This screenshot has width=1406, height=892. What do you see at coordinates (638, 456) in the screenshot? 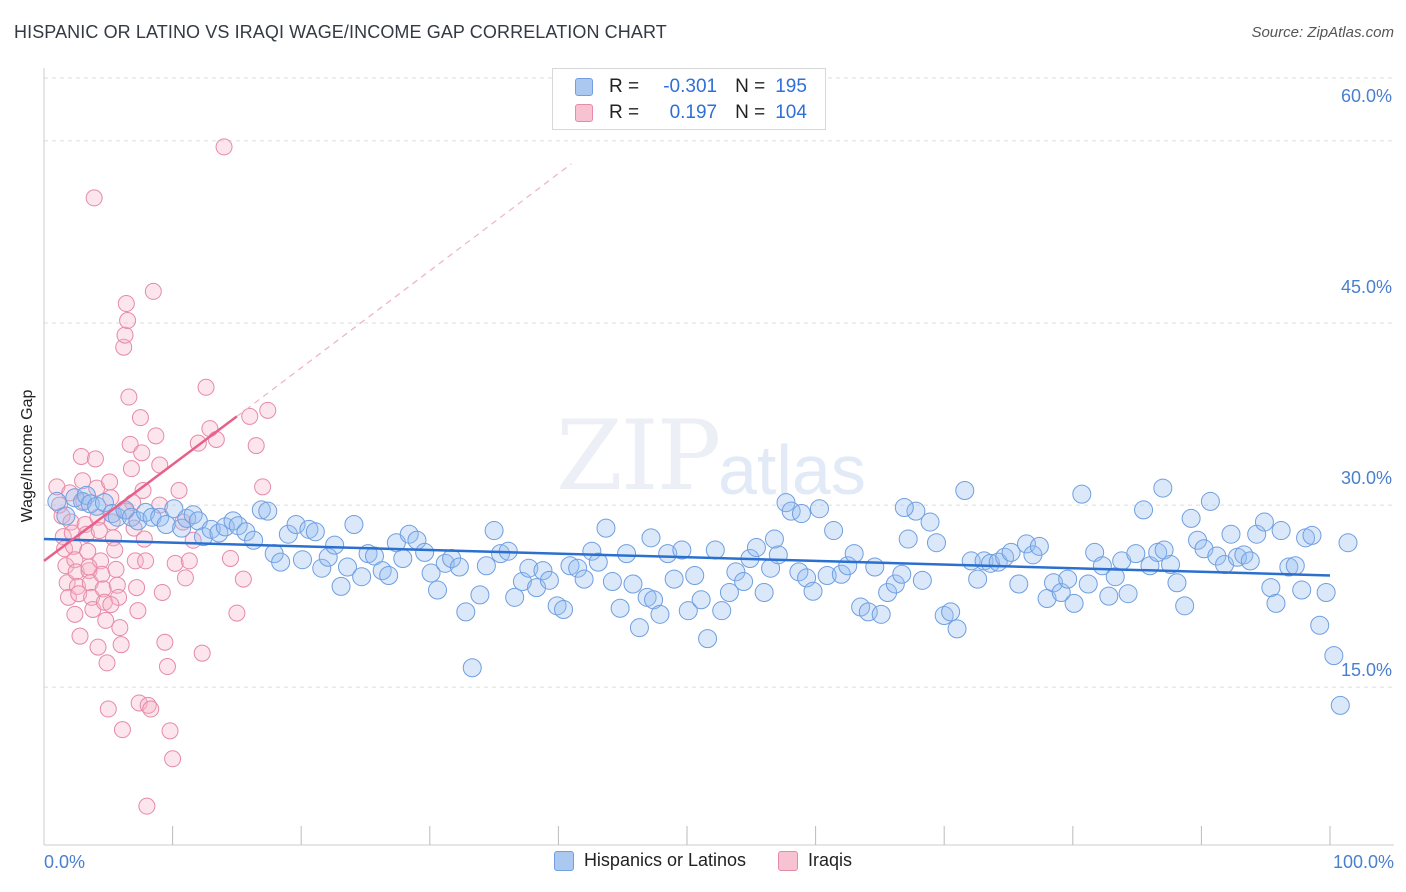
I see `watermark-zip: ZIP` at bounding box center [638, 456].